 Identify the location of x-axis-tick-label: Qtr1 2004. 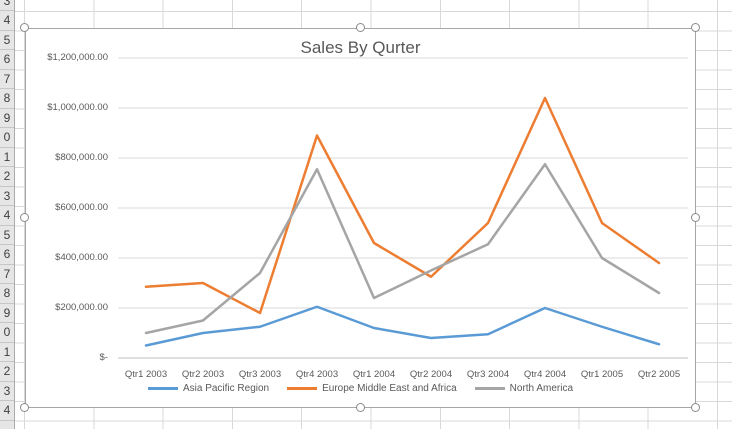
(374, 374).